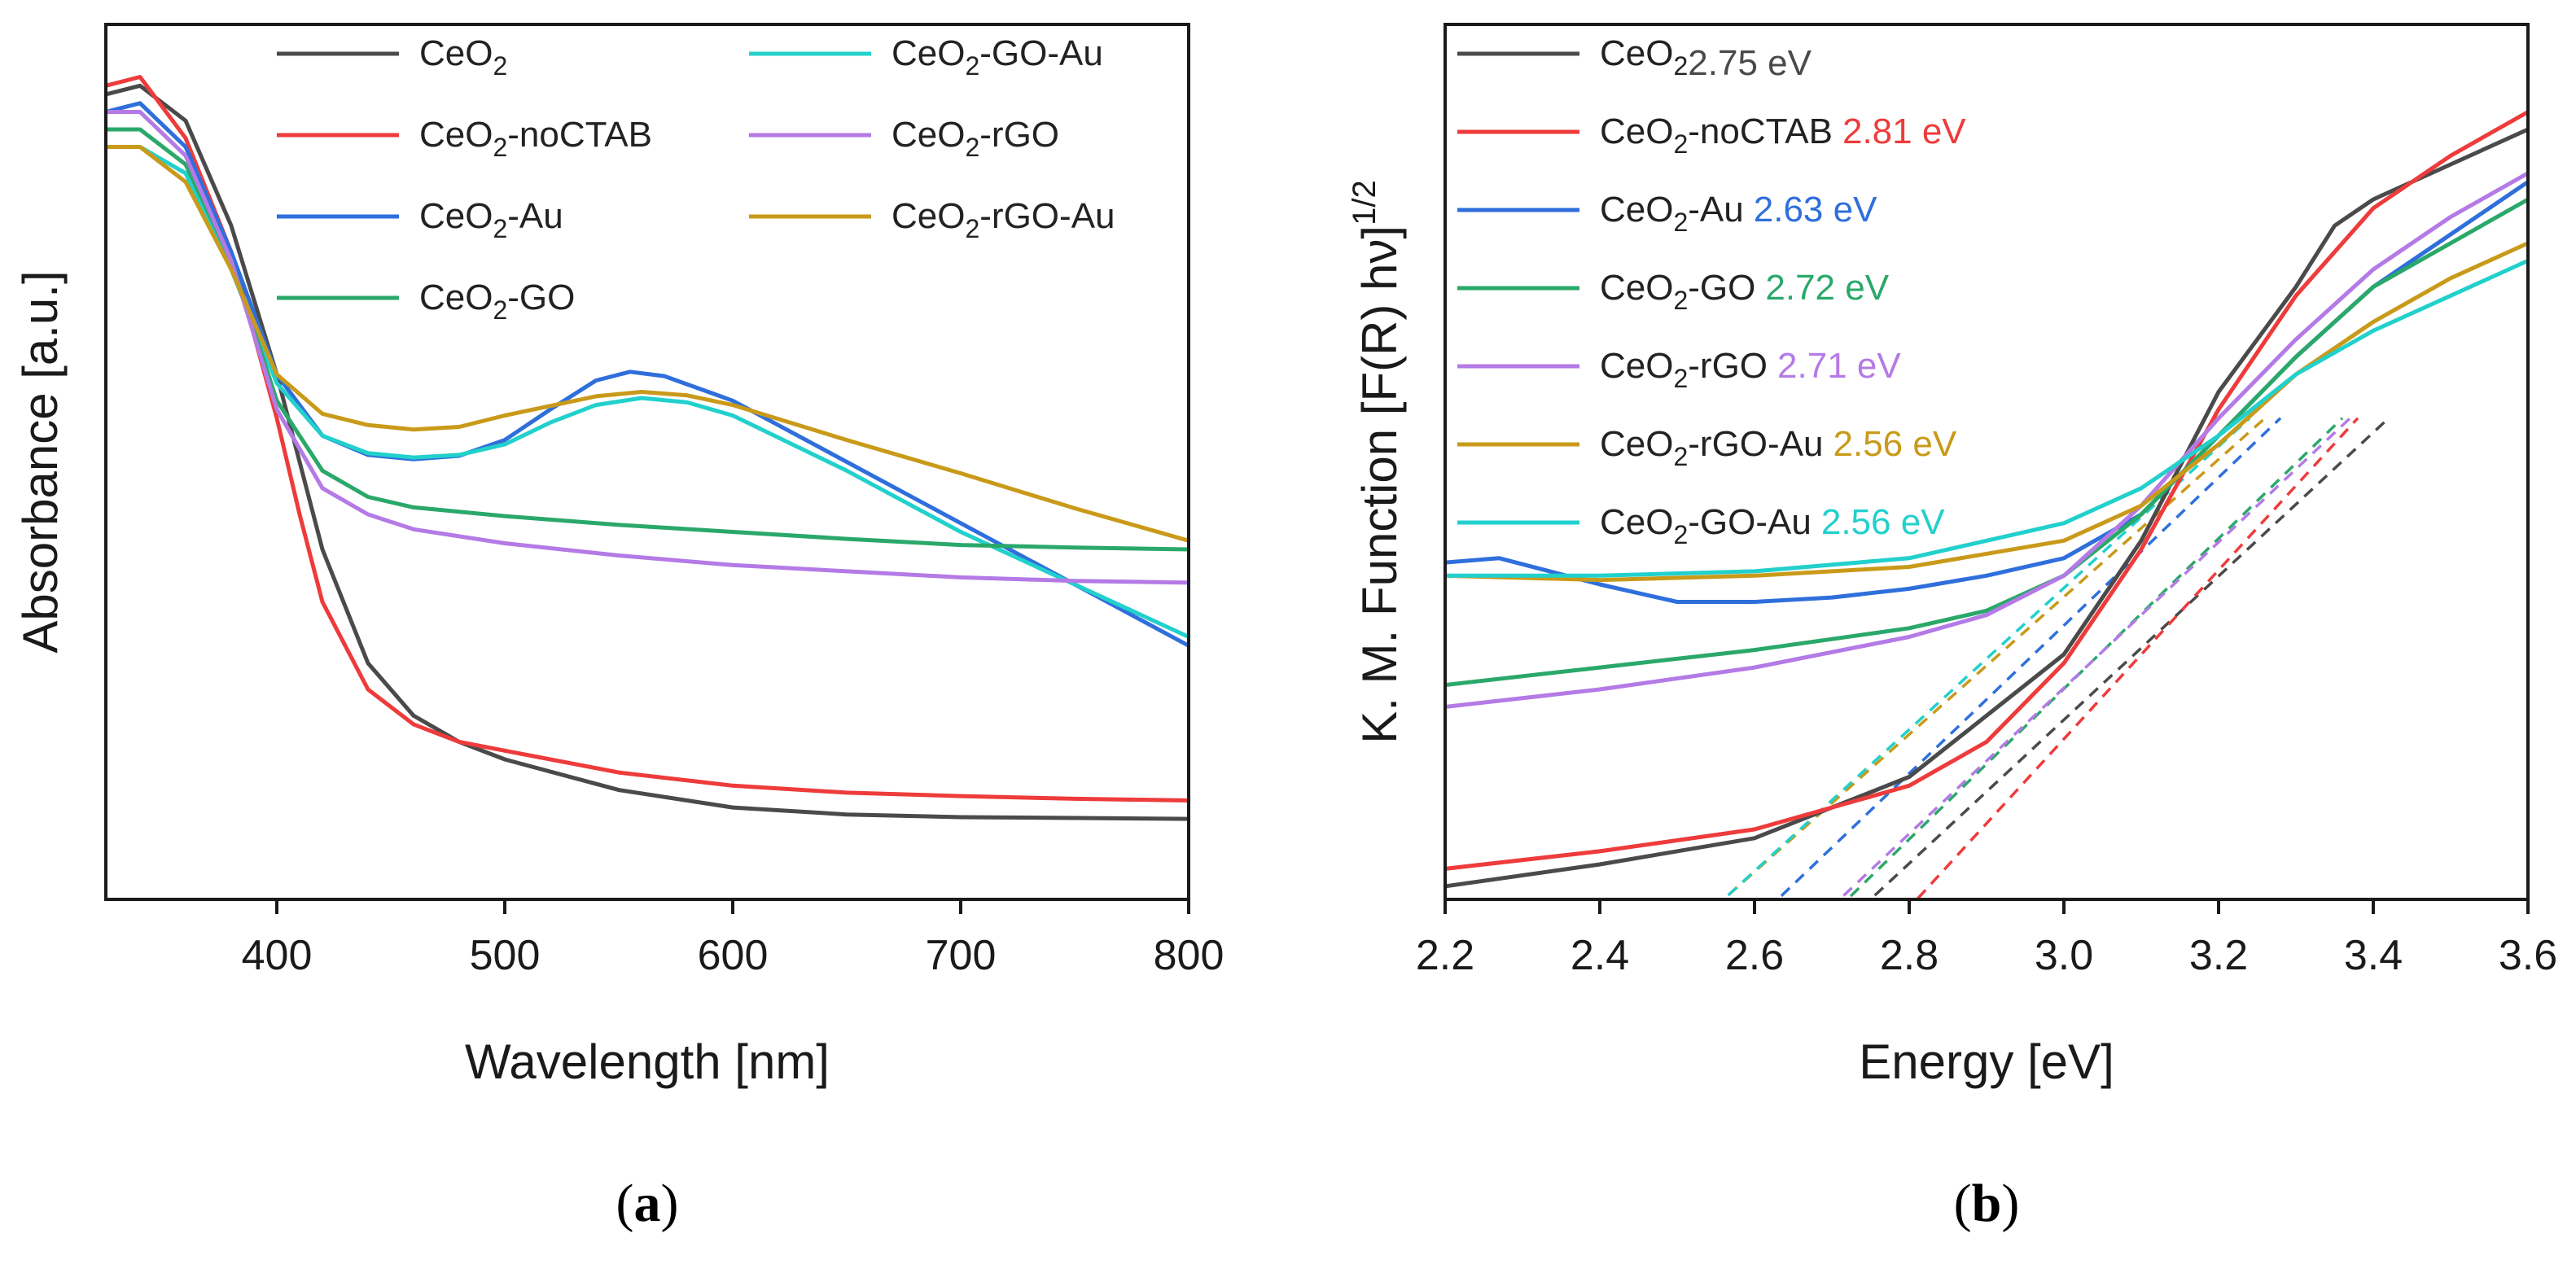 Image resolution: width=2576 pixels, height=1264 pixels. I want to click on band-gap-value: 2.71 eV, so click(1839, 366).